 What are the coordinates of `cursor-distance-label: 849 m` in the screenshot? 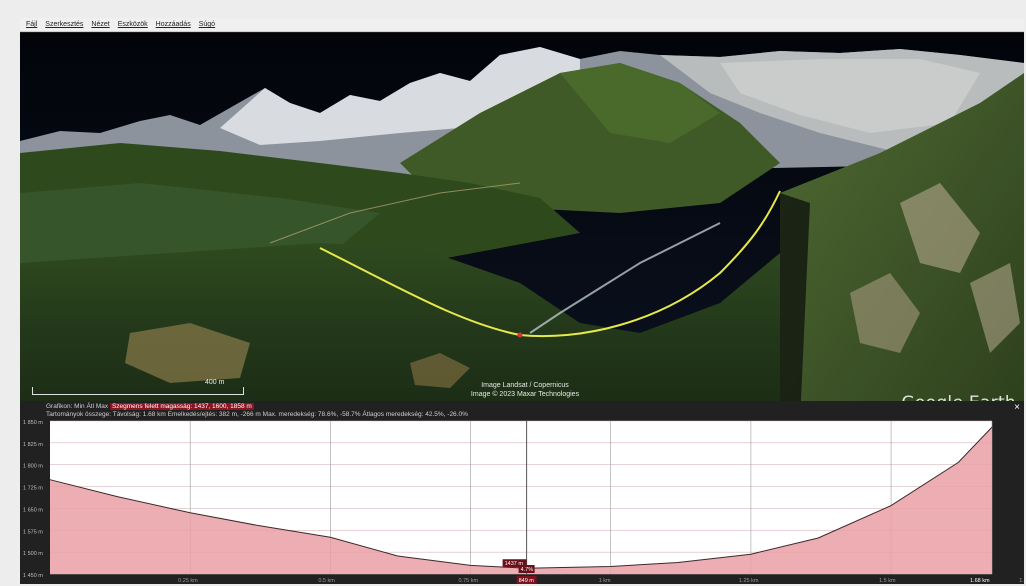 It's located at (527, 581).